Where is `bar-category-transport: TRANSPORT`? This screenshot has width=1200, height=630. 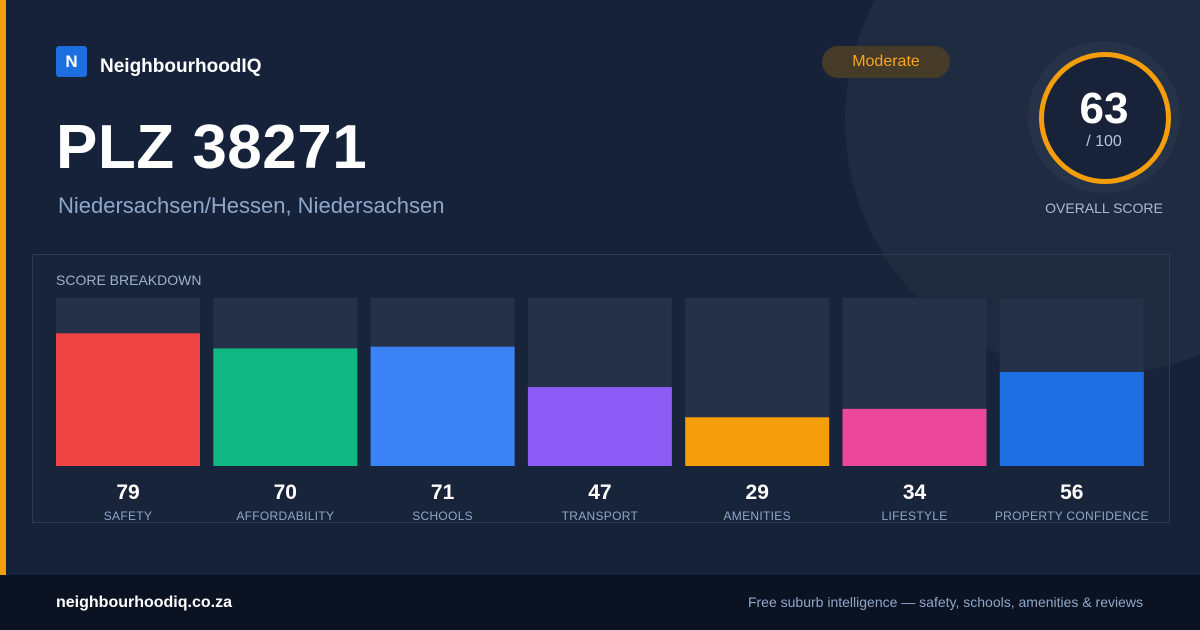
bar-category-transport: TRANSPORT is located at coordinates (600, 516).